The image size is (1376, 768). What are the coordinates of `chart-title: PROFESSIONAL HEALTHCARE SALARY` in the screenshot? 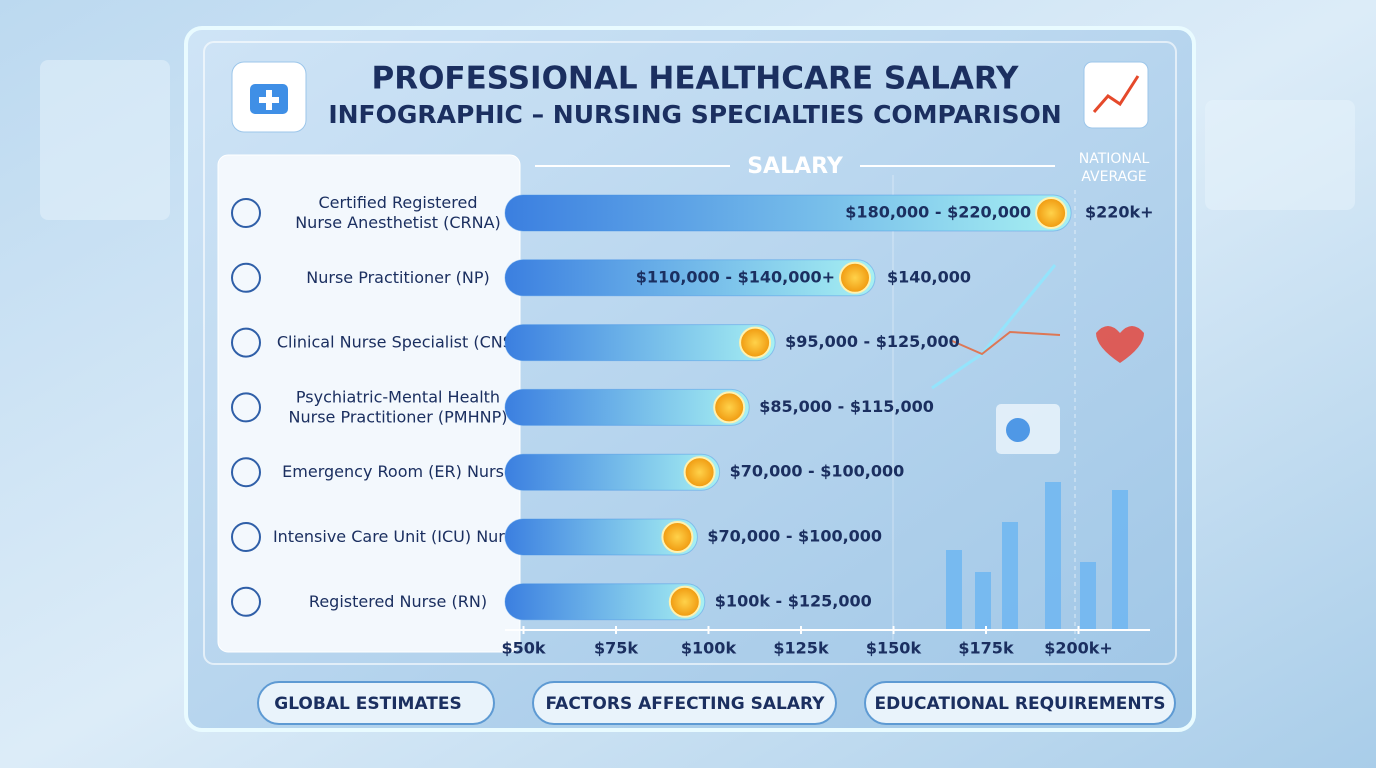 It's located at (695, 79).